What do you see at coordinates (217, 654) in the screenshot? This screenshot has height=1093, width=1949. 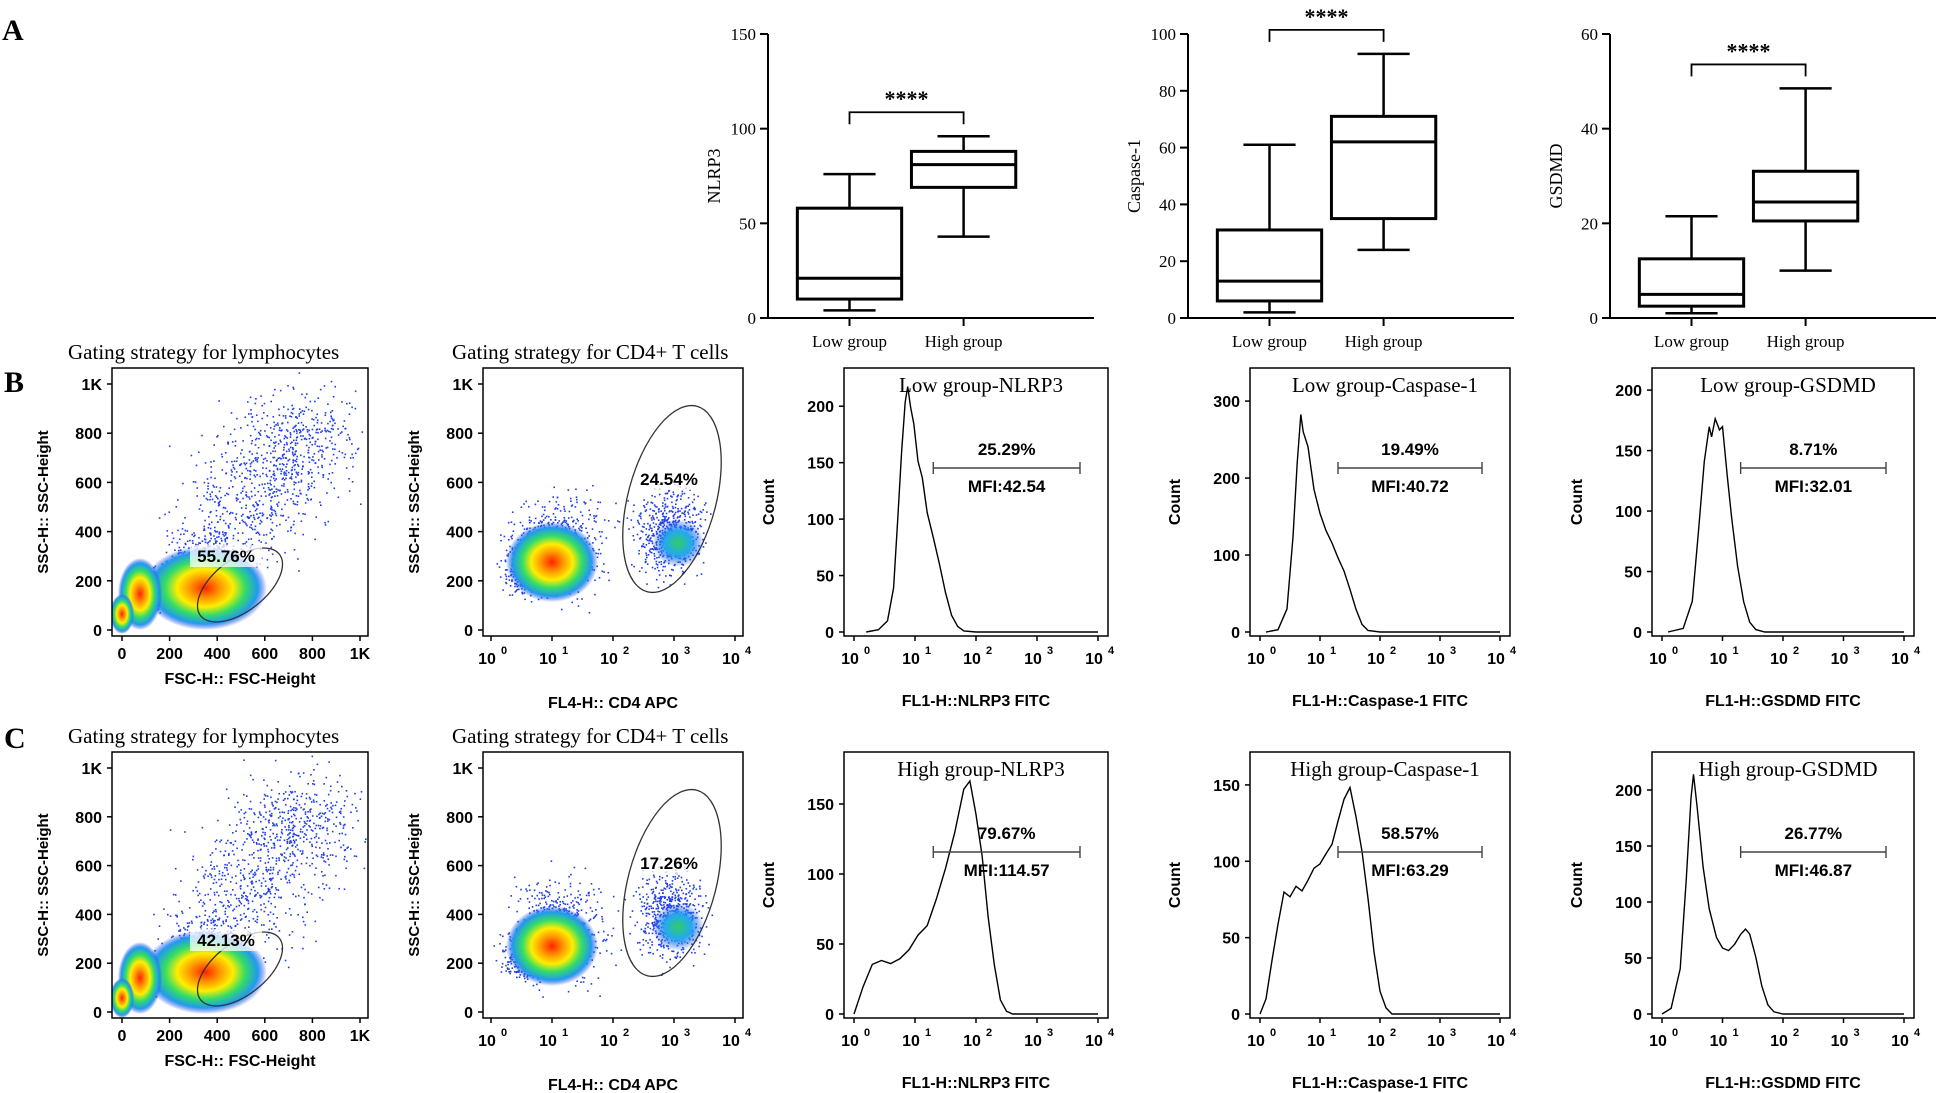 I see `x-tick-label: 400` at bounding box center [217, 654].